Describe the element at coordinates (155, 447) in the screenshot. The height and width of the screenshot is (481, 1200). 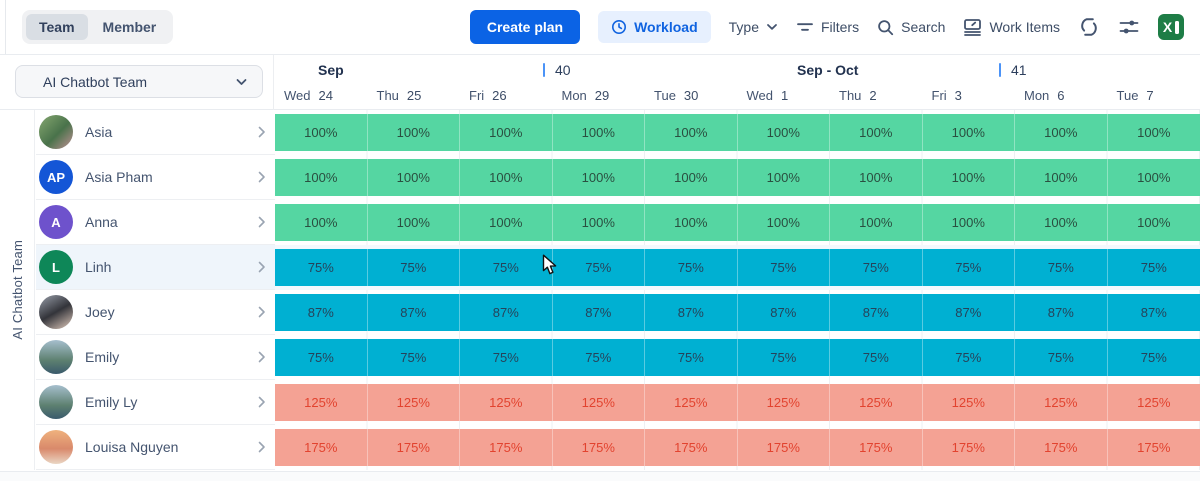
I see `member-row: Louisa Nguyen` at that location.